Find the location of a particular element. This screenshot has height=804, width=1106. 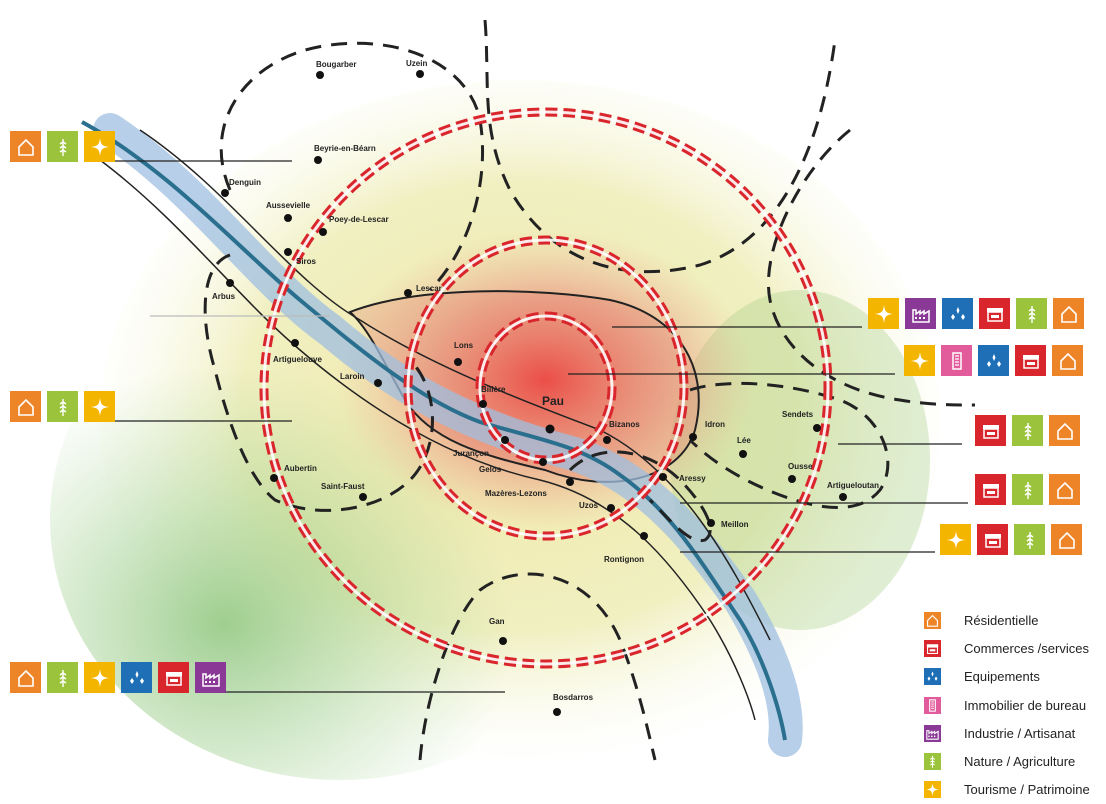

icon-group-west is located at coordinates (62, 406).